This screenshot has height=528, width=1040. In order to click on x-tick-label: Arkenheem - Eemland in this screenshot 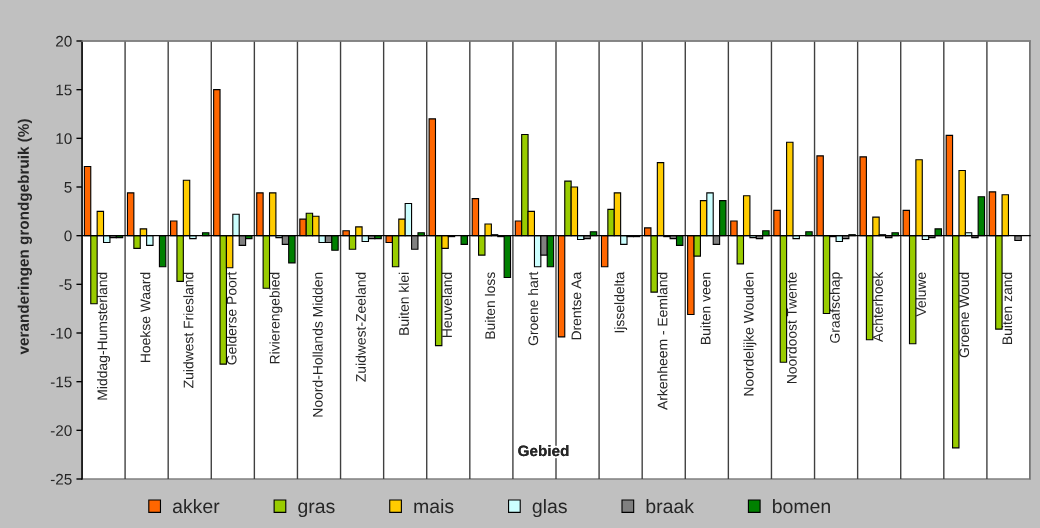, I will do `click(662, 341)`.